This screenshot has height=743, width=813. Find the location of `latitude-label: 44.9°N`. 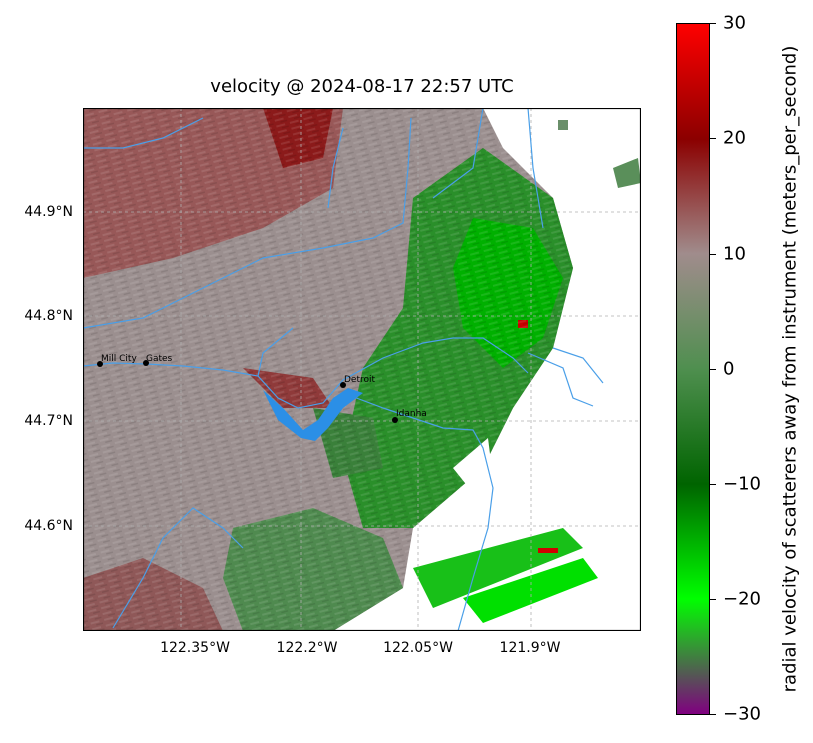

latitude-label: 44.9°N is located at coordinates (48, 212).